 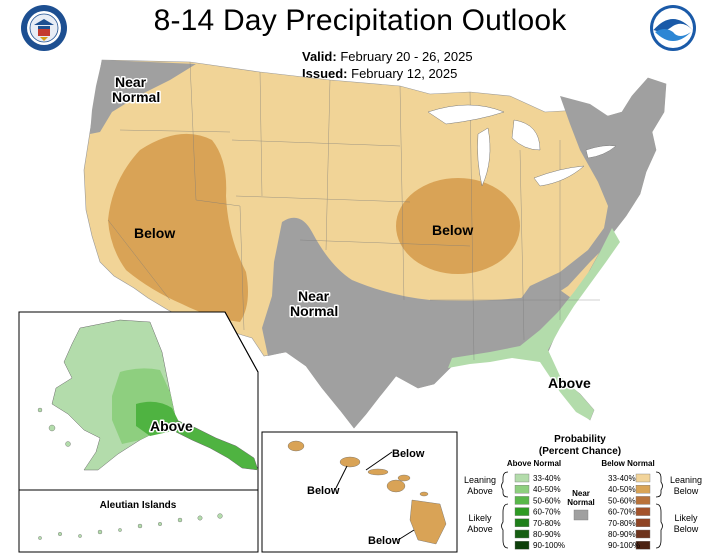 I want to click on label-hawaii-below-2: Below, so click(x=323, y=491).